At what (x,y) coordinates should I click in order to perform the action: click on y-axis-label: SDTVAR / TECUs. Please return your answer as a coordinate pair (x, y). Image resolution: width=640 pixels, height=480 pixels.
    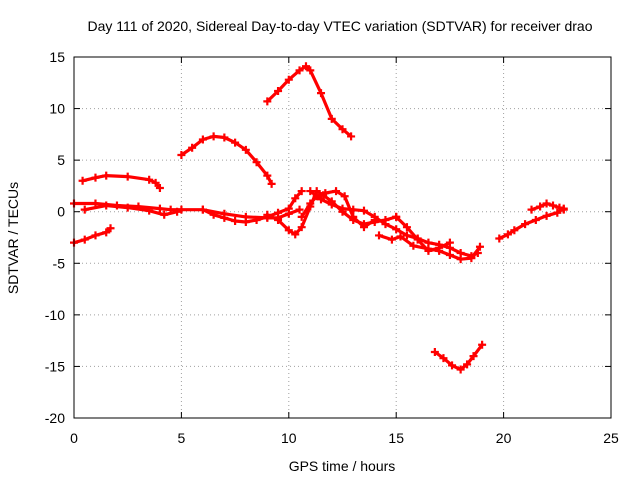
    Looking at the image, I should click on (13, 238).